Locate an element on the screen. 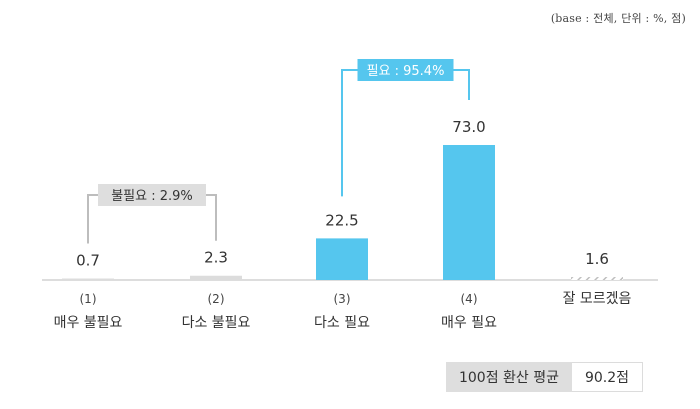 This screenshot has height=409, width=700. group-label-2: 필요 : 95.4% is located at coordinates (406, 71).